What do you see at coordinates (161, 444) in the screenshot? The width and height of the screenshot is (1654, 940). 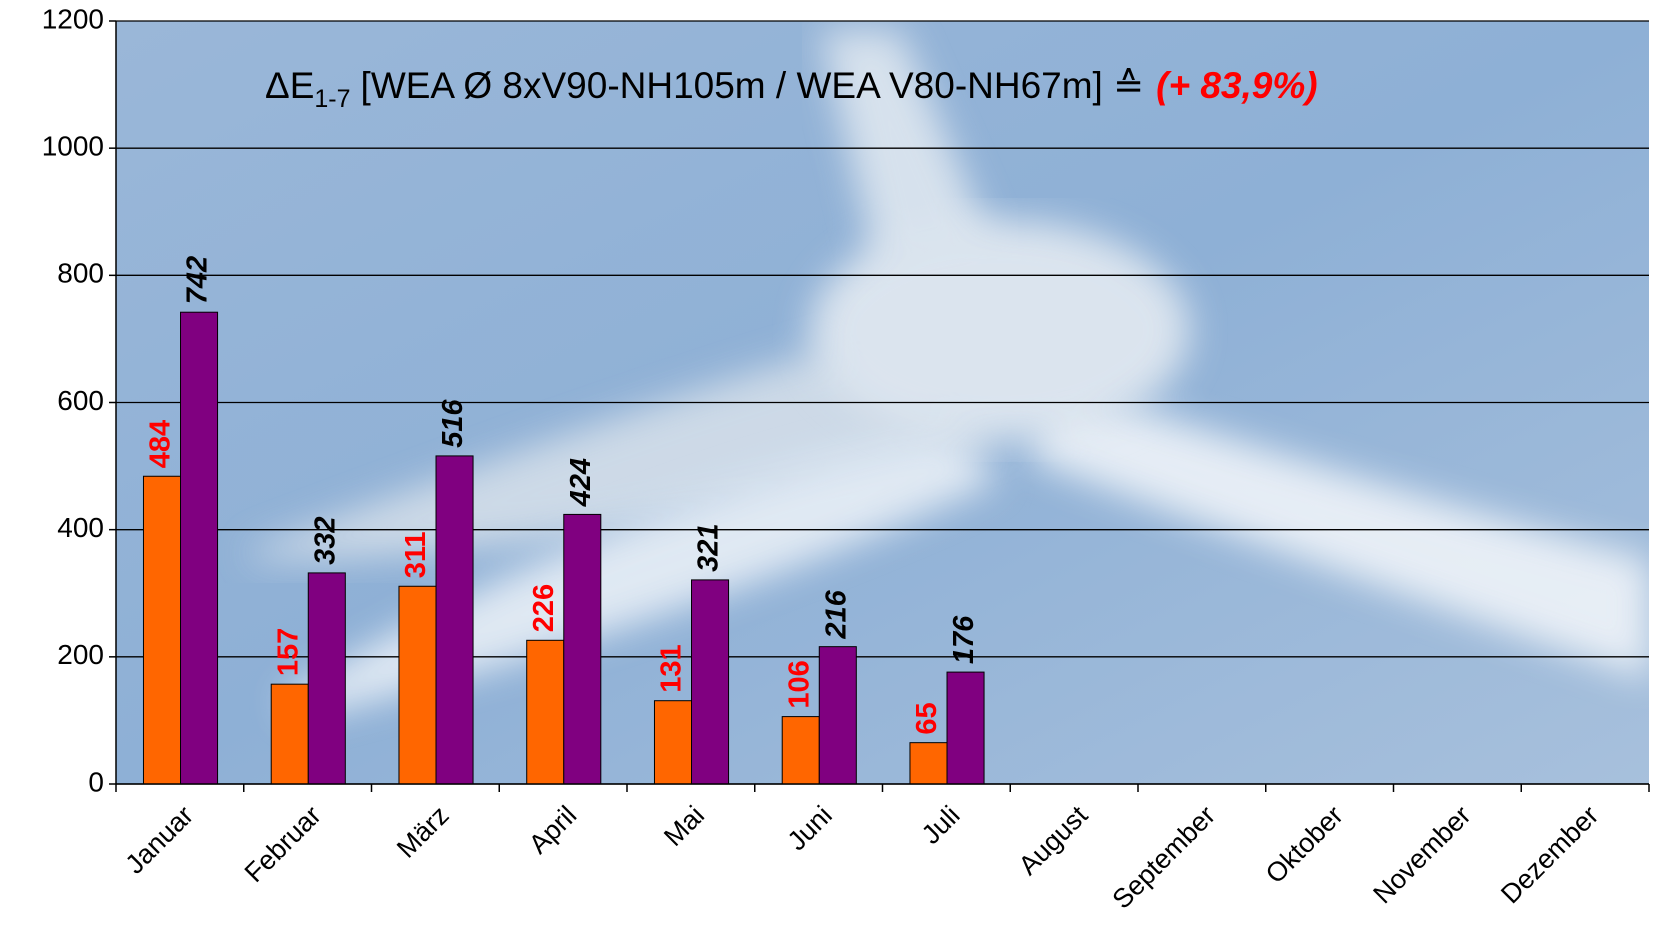 I see `value-label: 484` at bounding box center [161, 444].